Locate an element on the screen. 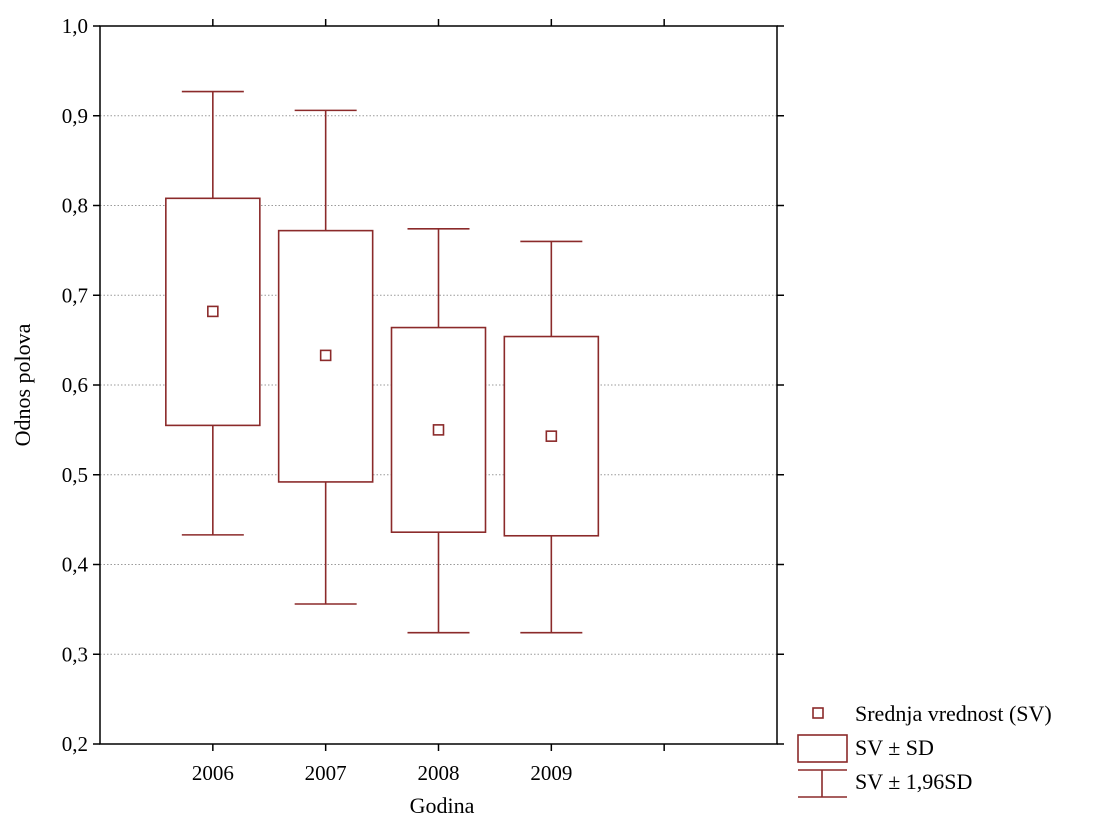 The height and width of the screenshot is (828, 1110). x-tick-label: 2009 is located at coordinates (551, 773).